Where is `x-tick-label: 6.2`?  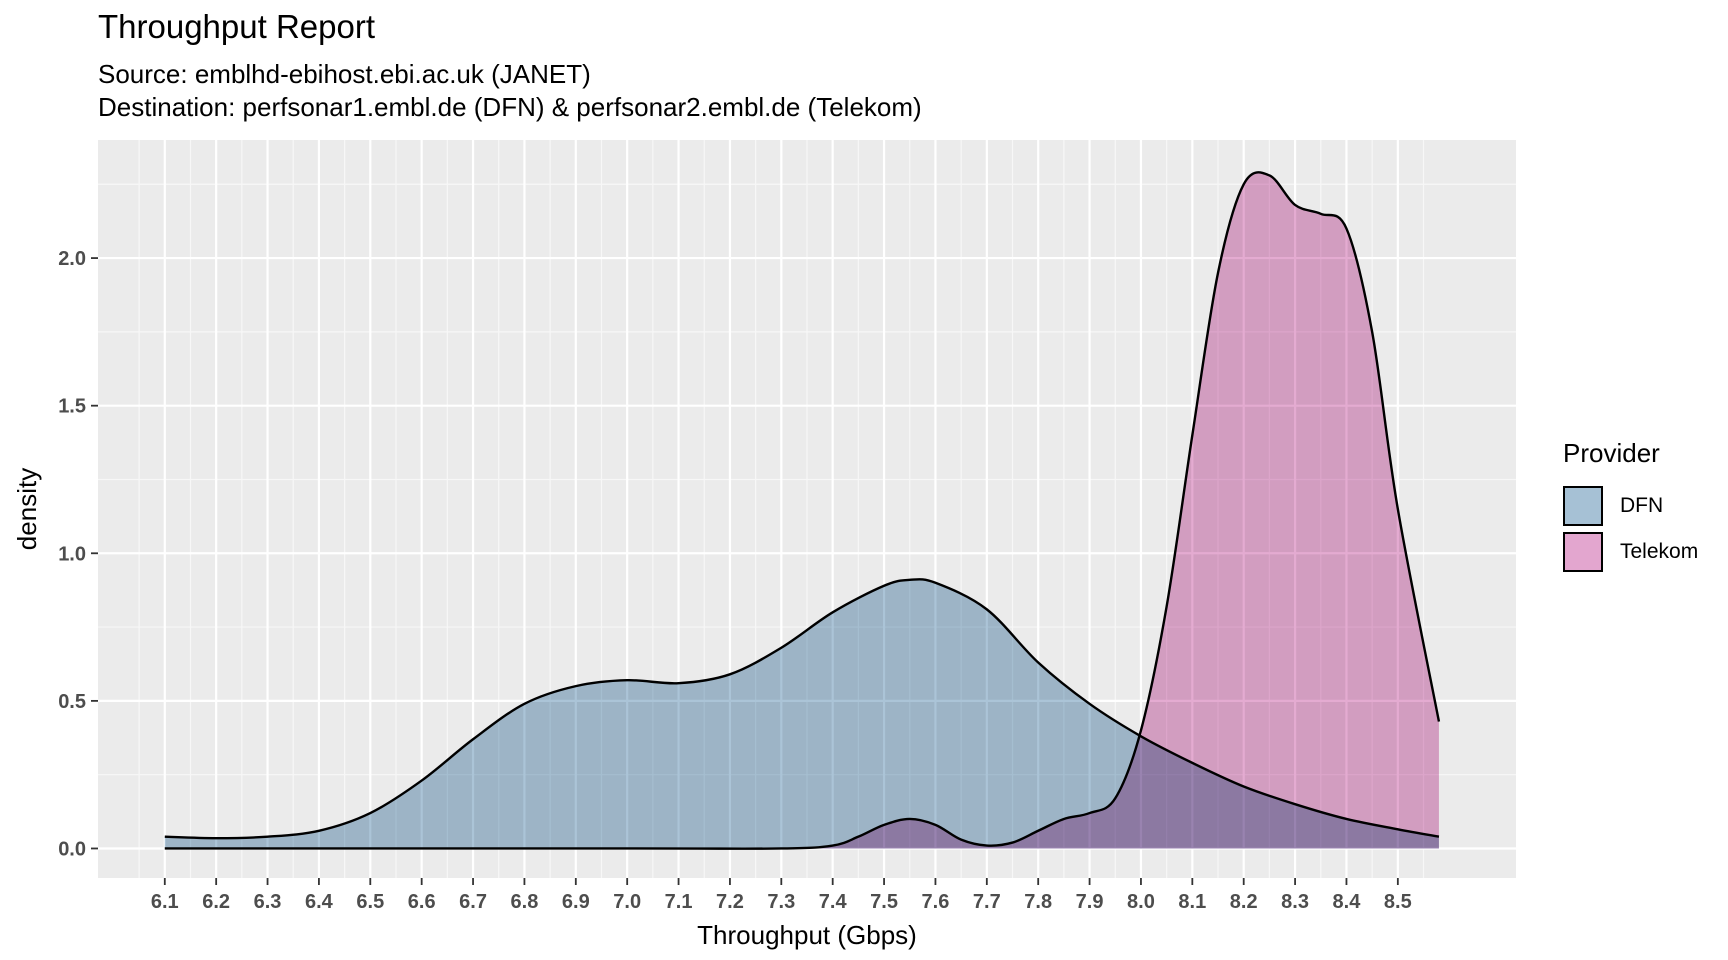 x-tick-label: 6.2 is located at coordinates (216, 902).